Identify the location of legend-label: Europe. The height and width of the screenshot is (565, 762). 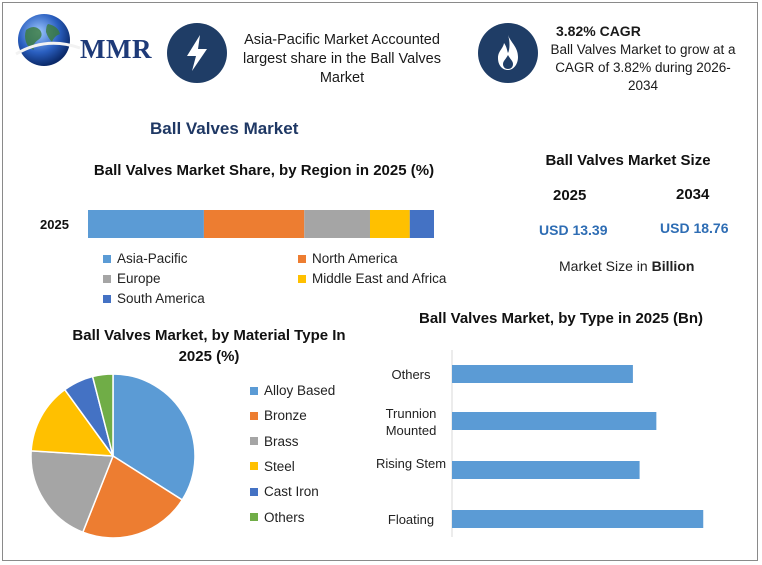
(139, 278).